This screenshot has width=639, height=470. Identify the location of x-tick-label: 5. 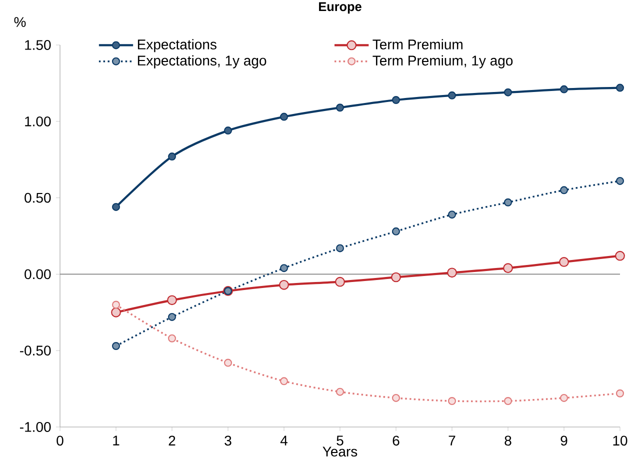
(340, 441).